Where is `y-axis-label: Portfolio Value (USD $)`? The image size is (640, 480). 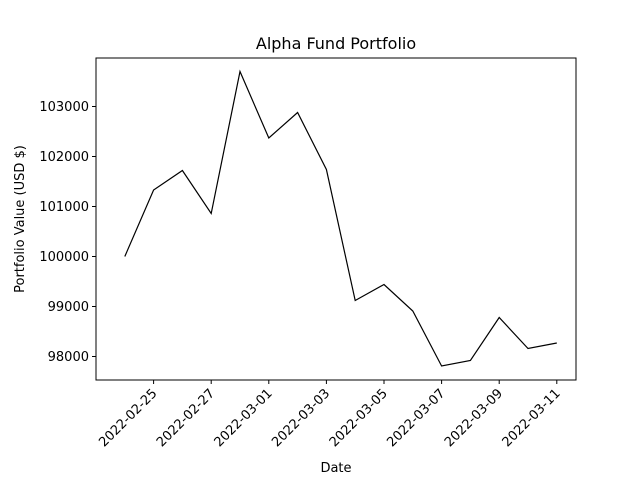 y-axis-label: Portfolio Value (USD $) is located at coordinates (20, 219).